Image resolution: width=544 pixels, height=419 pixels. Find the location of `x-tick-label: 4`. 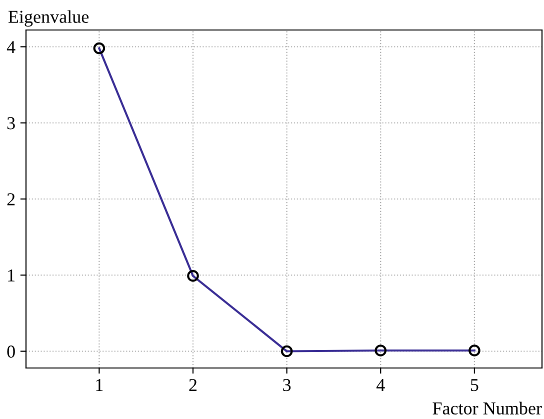

x-tick-label: 4 is located at coordinates (380, 385).